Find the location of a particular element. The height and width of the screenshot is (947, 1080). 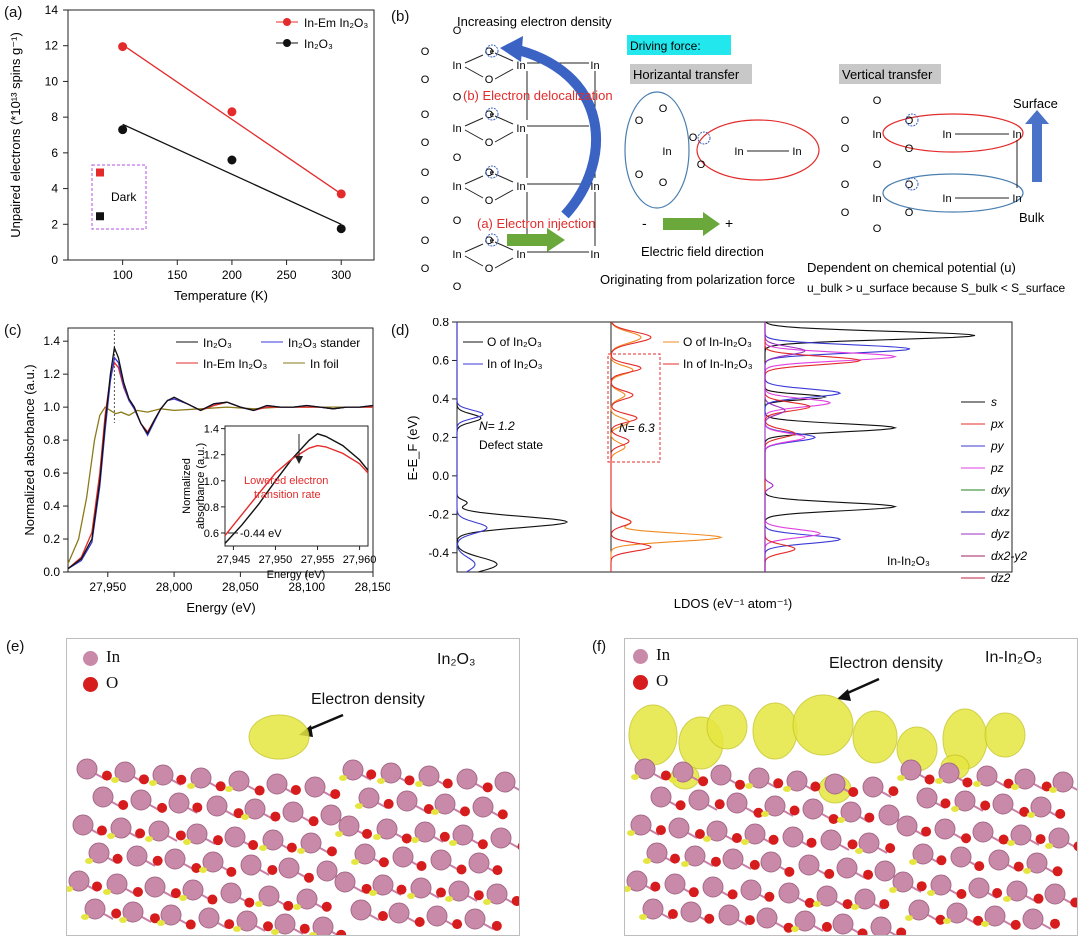

a-ytick-label: 6 is located at coordinates (54, 153).